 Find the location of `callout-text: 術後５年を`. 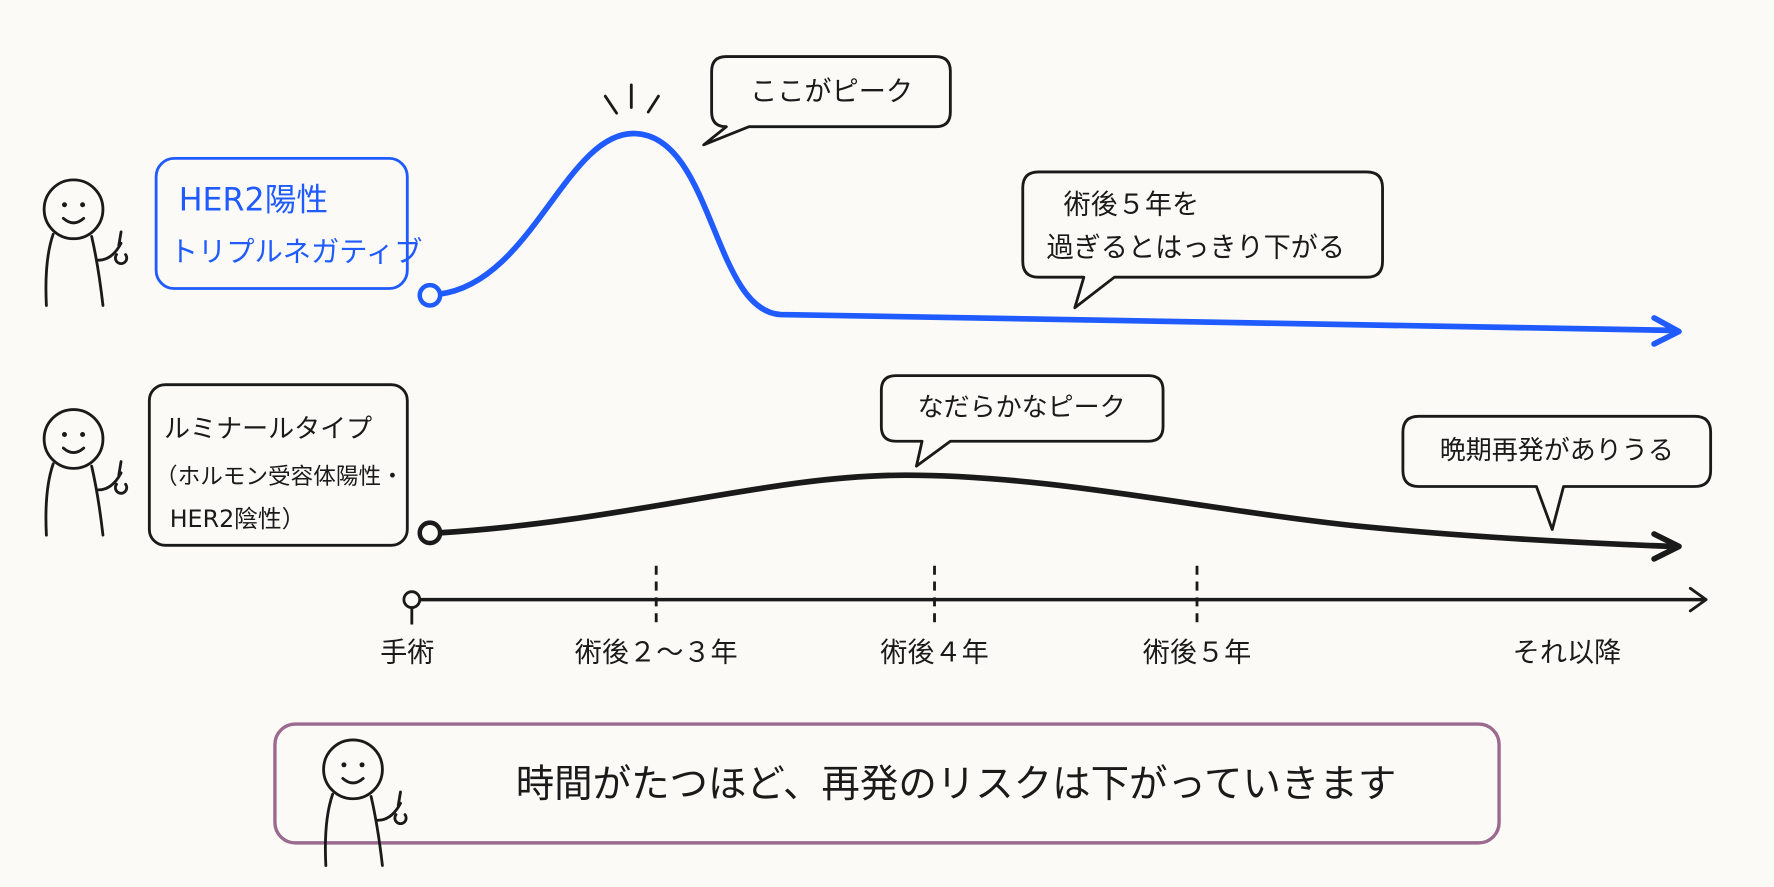

callout-text: 術後５年を is located at coordinates (1131, 204).